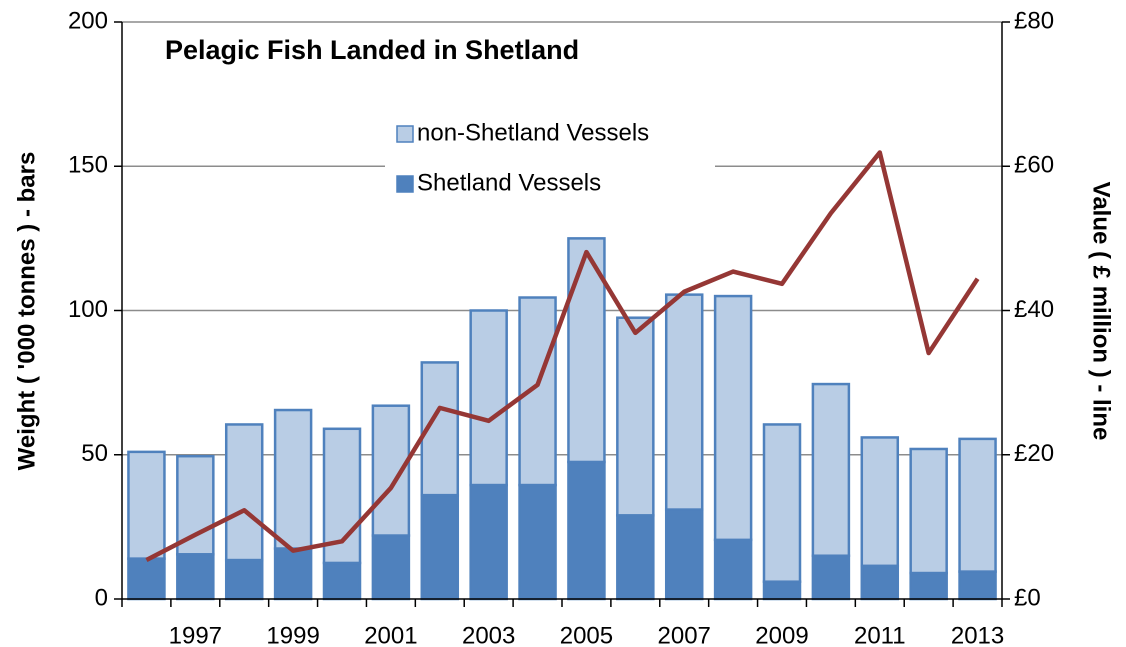  Describe the element at coordinates (1034, 309) in the screenshot. I see `y2-tick-label: £40` at that location.